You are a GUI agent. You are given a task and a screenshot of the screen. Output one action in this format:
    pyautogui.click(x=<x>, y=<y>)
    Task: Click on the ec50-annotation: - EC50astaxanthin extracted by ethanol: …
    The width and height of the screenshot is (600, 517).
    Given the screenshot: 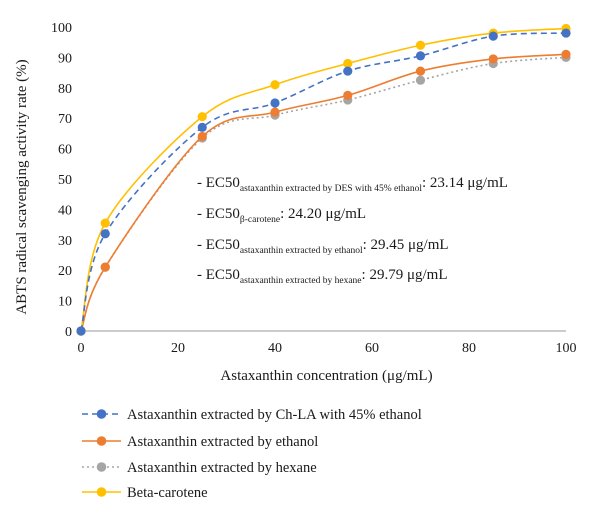 What is the action you would take?
    pyautogui.click(x=323, y=246)
    